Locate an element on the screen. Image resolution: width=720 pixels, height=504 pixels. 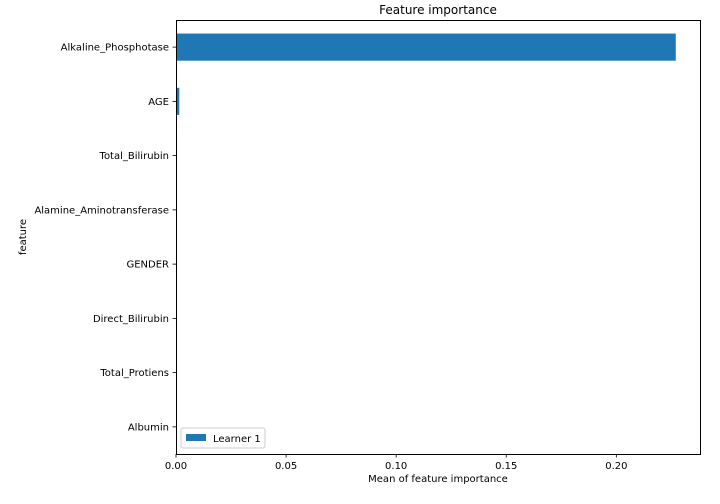
x-axis-ticks: 0.00 0.05 0.10 0.15 0.20 is located at coordinates (396, 463).